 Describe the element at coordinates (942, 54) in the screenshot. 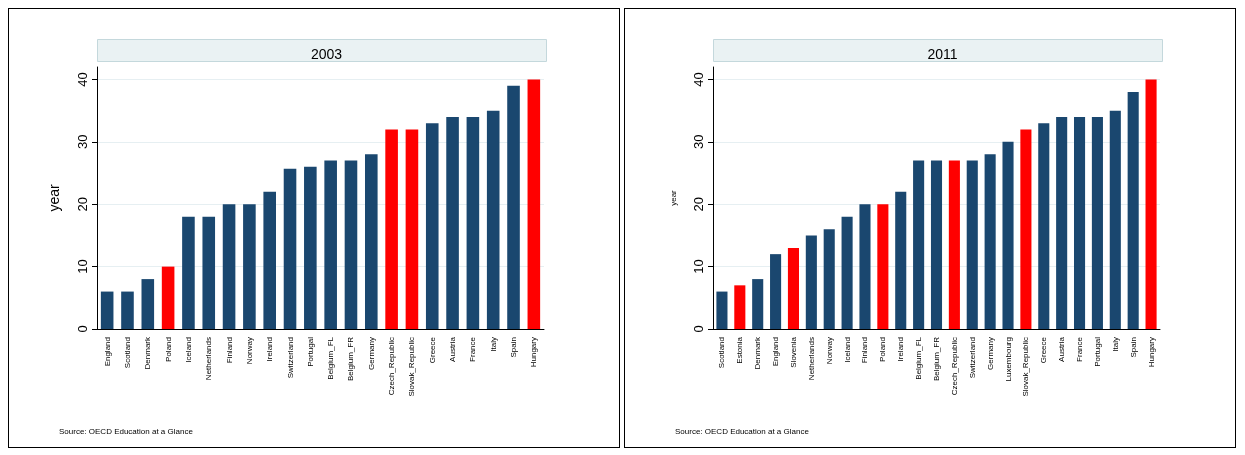

I see `chart-title: 2011` at that location.